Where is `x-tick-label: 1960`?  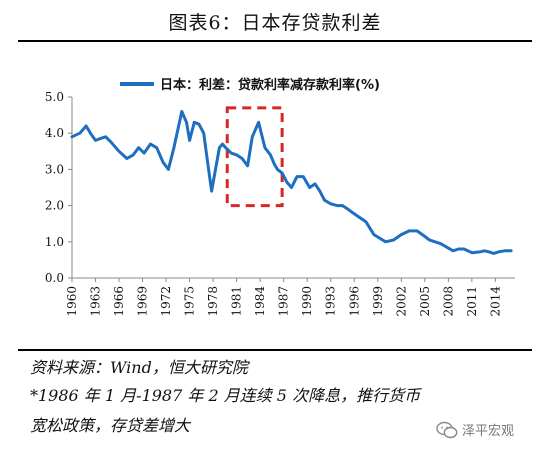 x-tick-label: 1960 is located at coordinates (72, 301).